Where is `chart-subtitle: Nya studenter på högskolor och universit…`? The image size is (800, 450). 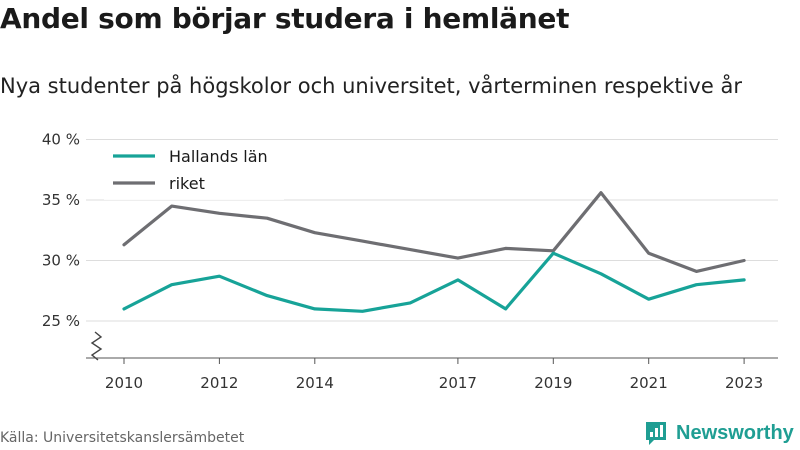
chart-subtitle: Nya studenter på högskolor och universit… is located at coordinates (371, 86).